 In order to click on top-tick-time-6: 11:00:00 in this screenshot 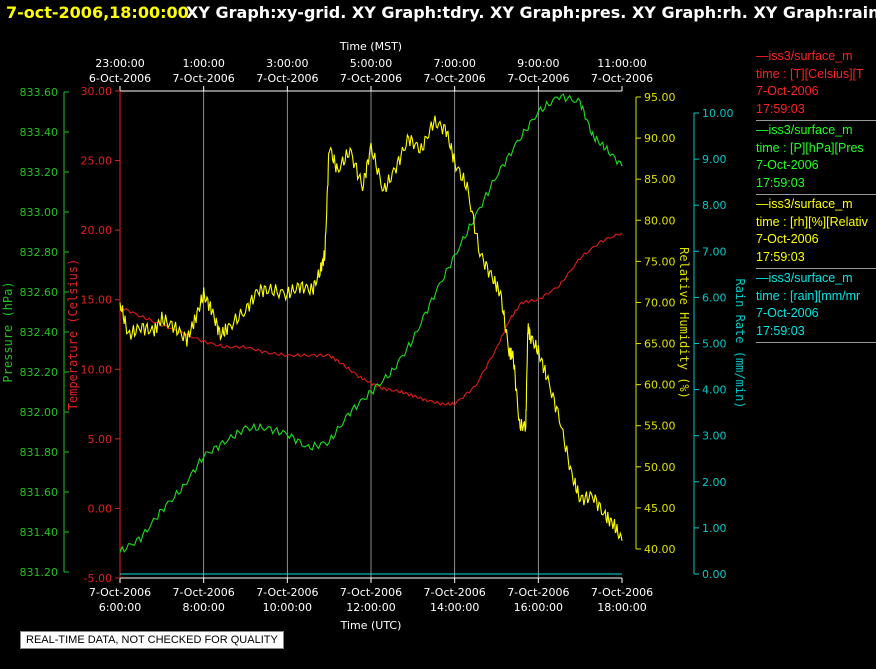, I will do `click(621, 63)`.